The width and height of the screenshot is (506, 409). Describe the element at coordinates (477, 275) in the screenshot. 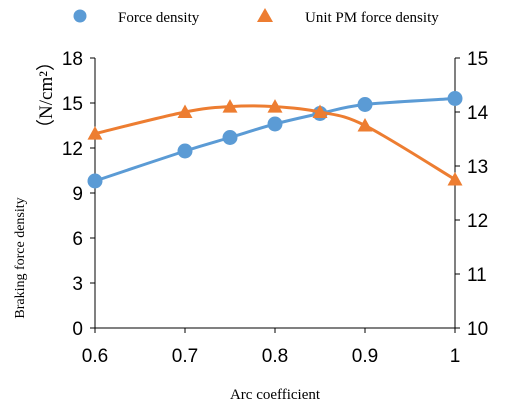

I see `y2-tick-label: 11` at that location.